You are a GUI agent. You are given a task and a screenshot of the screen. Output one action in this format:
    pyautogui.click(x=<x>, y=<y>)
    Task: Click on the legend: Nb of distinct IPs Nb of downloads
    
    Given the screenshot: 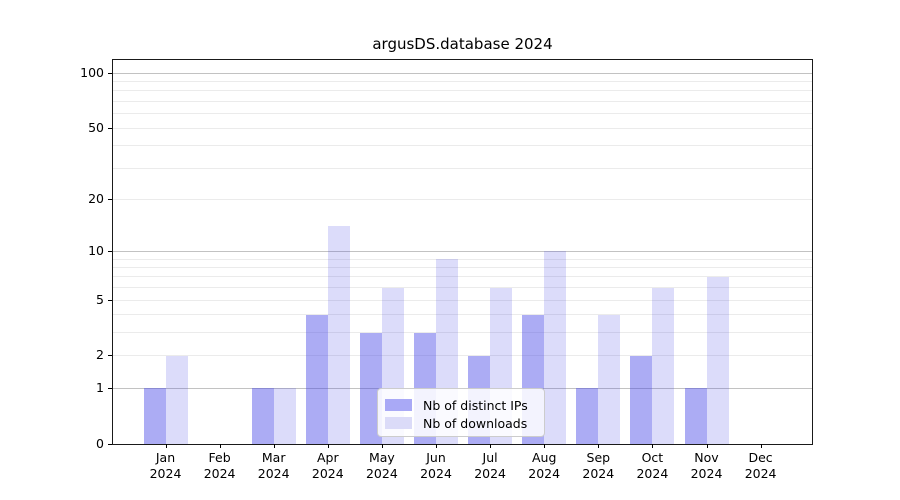 What is the action you would take?
    pyautogui.click(x=461, y=412)
    